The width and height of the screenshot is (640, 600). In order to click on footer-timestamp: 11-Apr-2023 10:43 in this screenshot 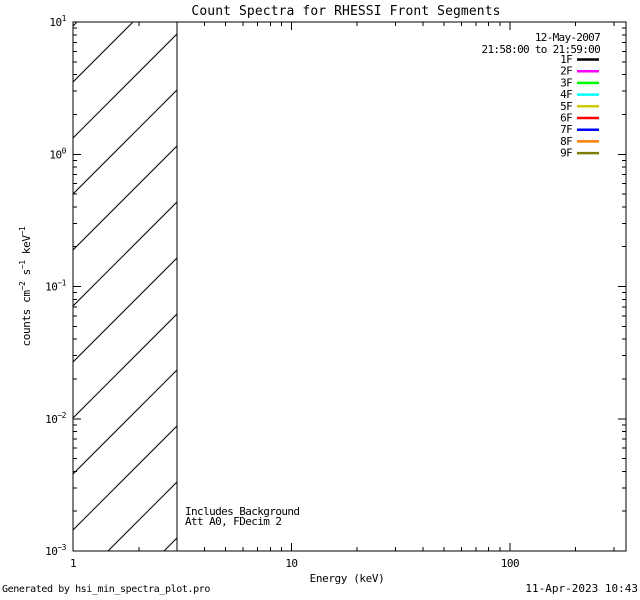, I will do `click(581, 588)`.